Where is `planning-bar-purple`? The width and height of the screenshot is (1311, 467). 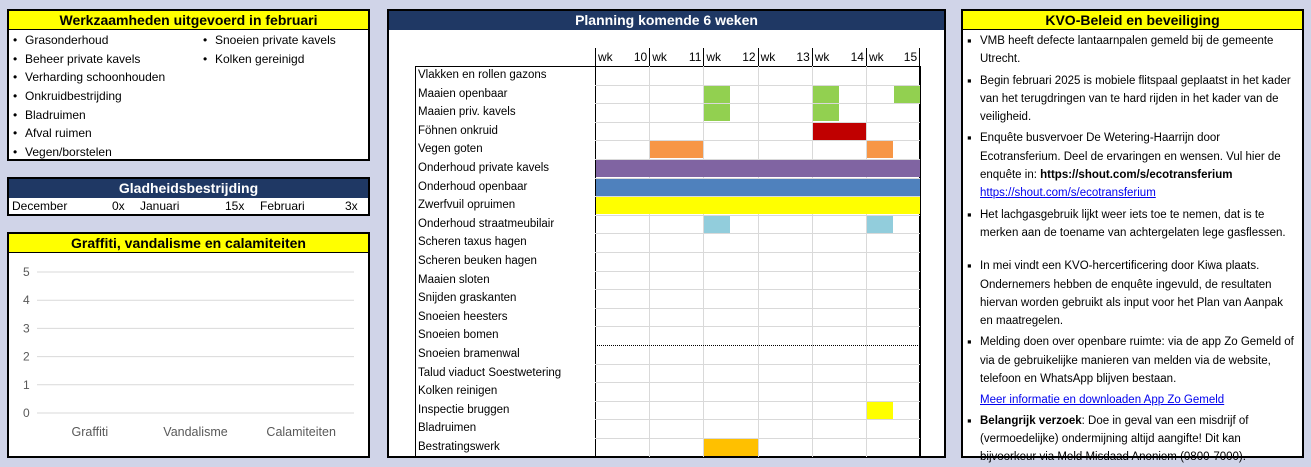
planning-bar-purple is located at coordinates (758, 168).